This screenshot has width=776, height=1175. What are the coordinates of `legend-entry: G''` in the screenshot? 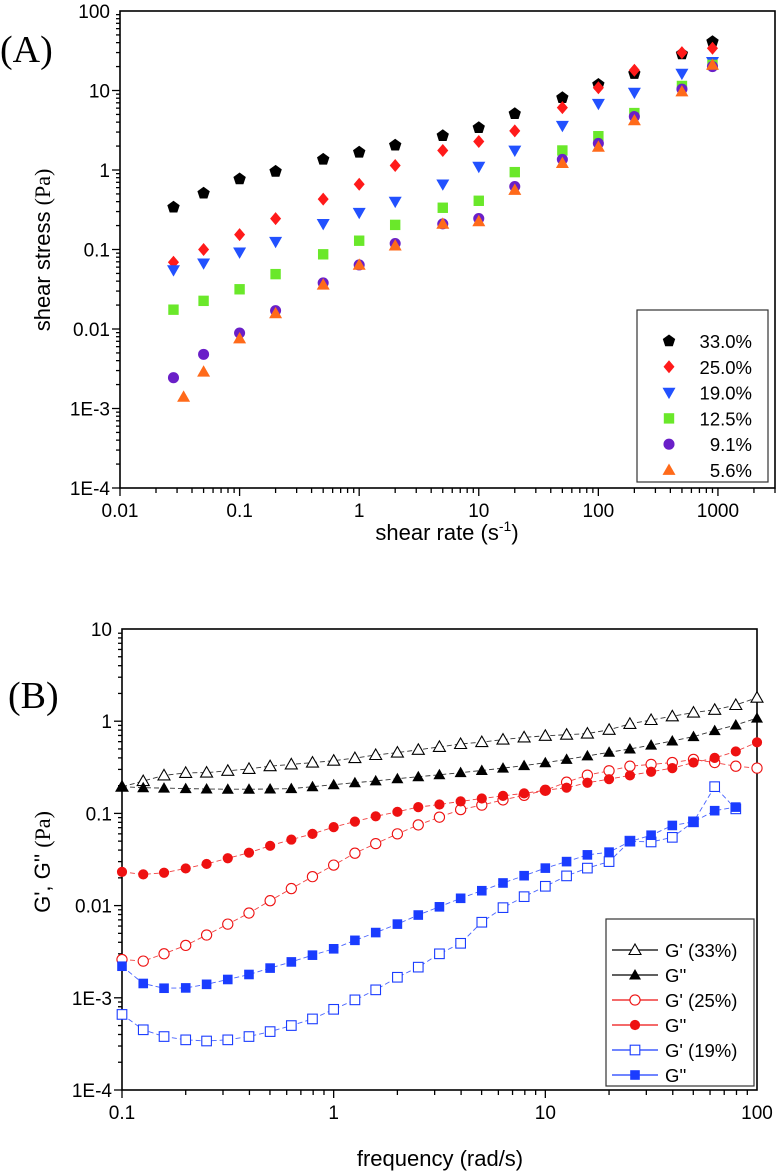 It's located at (649, 975).